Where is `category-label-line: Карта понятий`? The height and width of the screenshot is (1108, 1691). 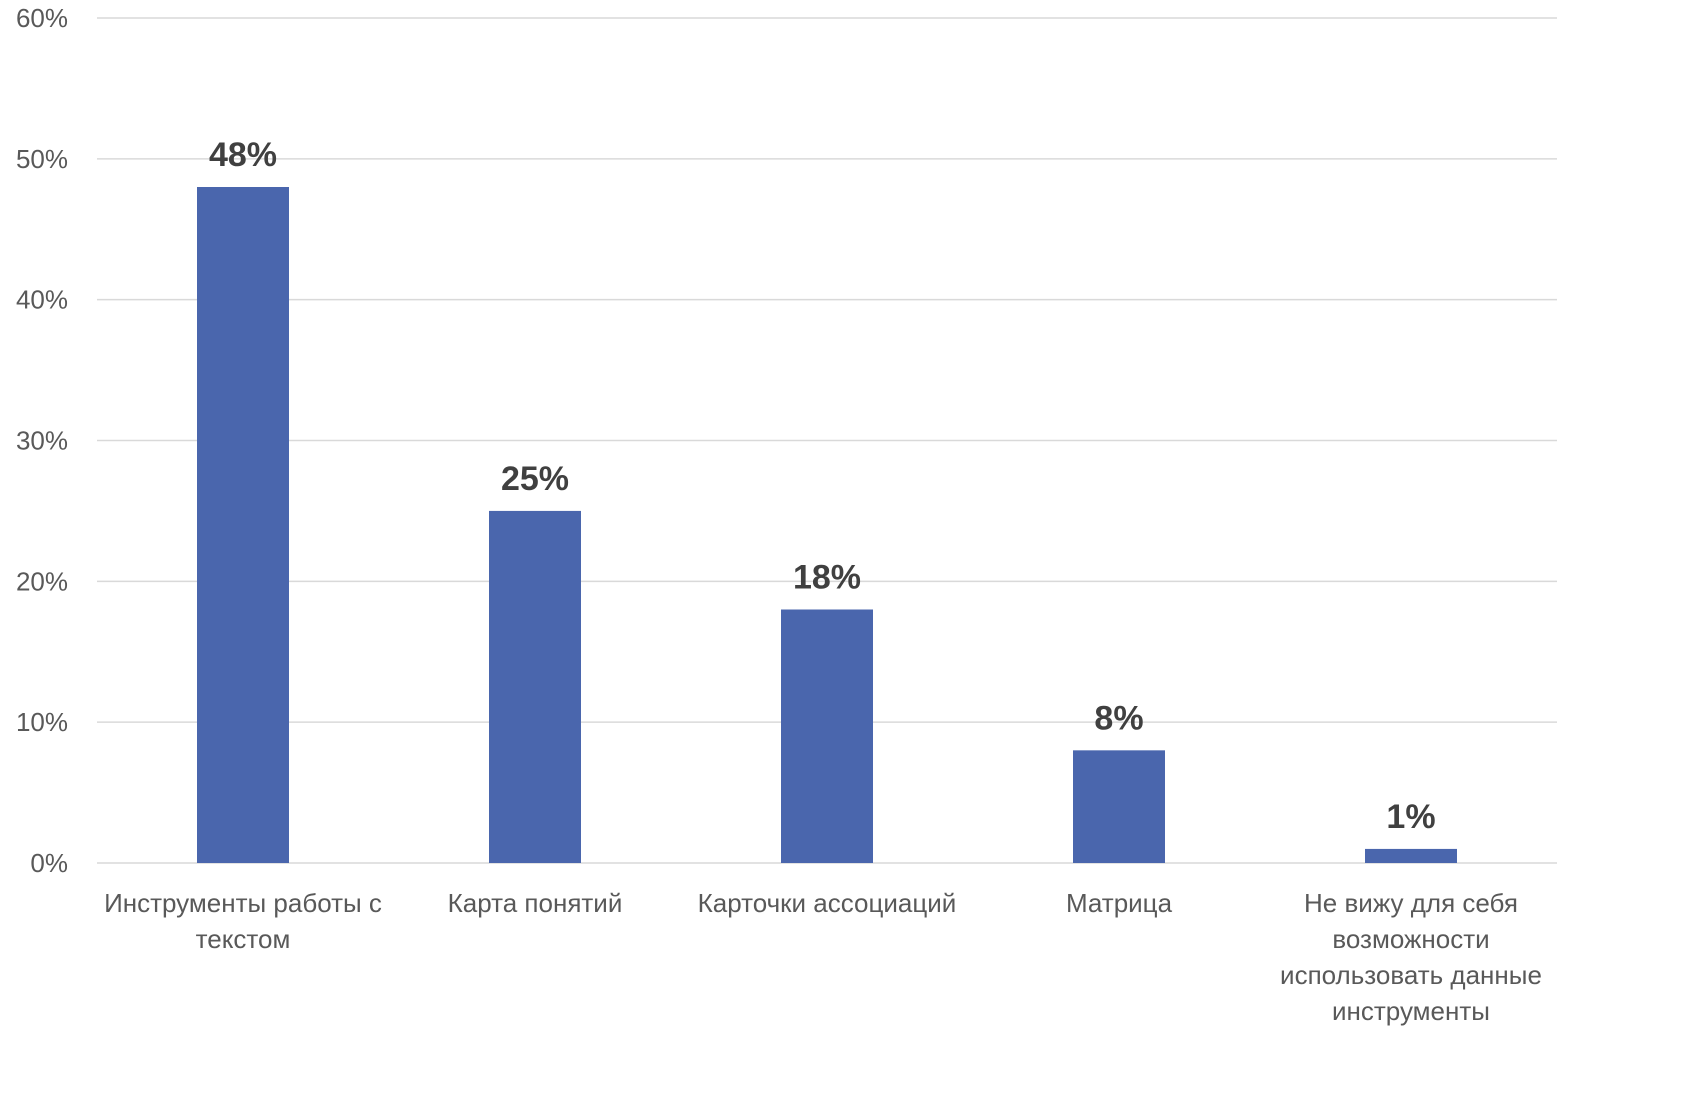
category-label-line: Карта понятий is located at coordinates (535, 903).